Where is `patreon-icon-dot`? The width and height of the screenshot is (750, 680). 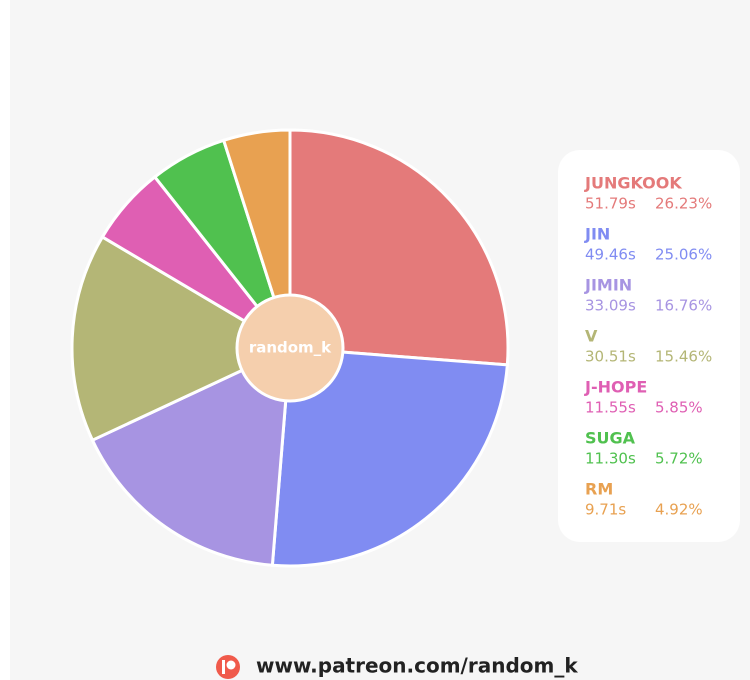 patreon-icon-dot is located at coordinates (231, 665).